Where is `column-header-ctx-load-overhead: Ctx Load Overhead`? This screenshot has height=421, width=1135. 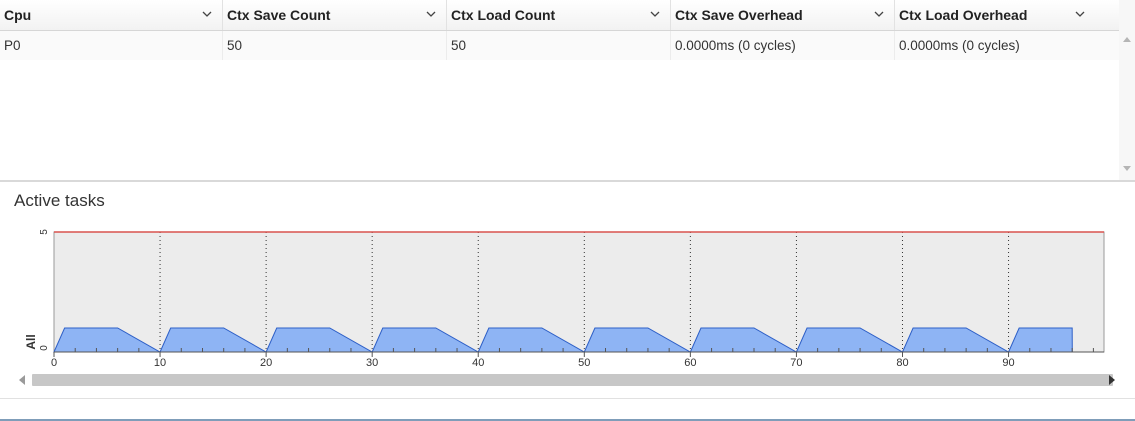 column-header-ctx-load-overhead: Ctx Load Overhead is located at coordinates (995, 15).